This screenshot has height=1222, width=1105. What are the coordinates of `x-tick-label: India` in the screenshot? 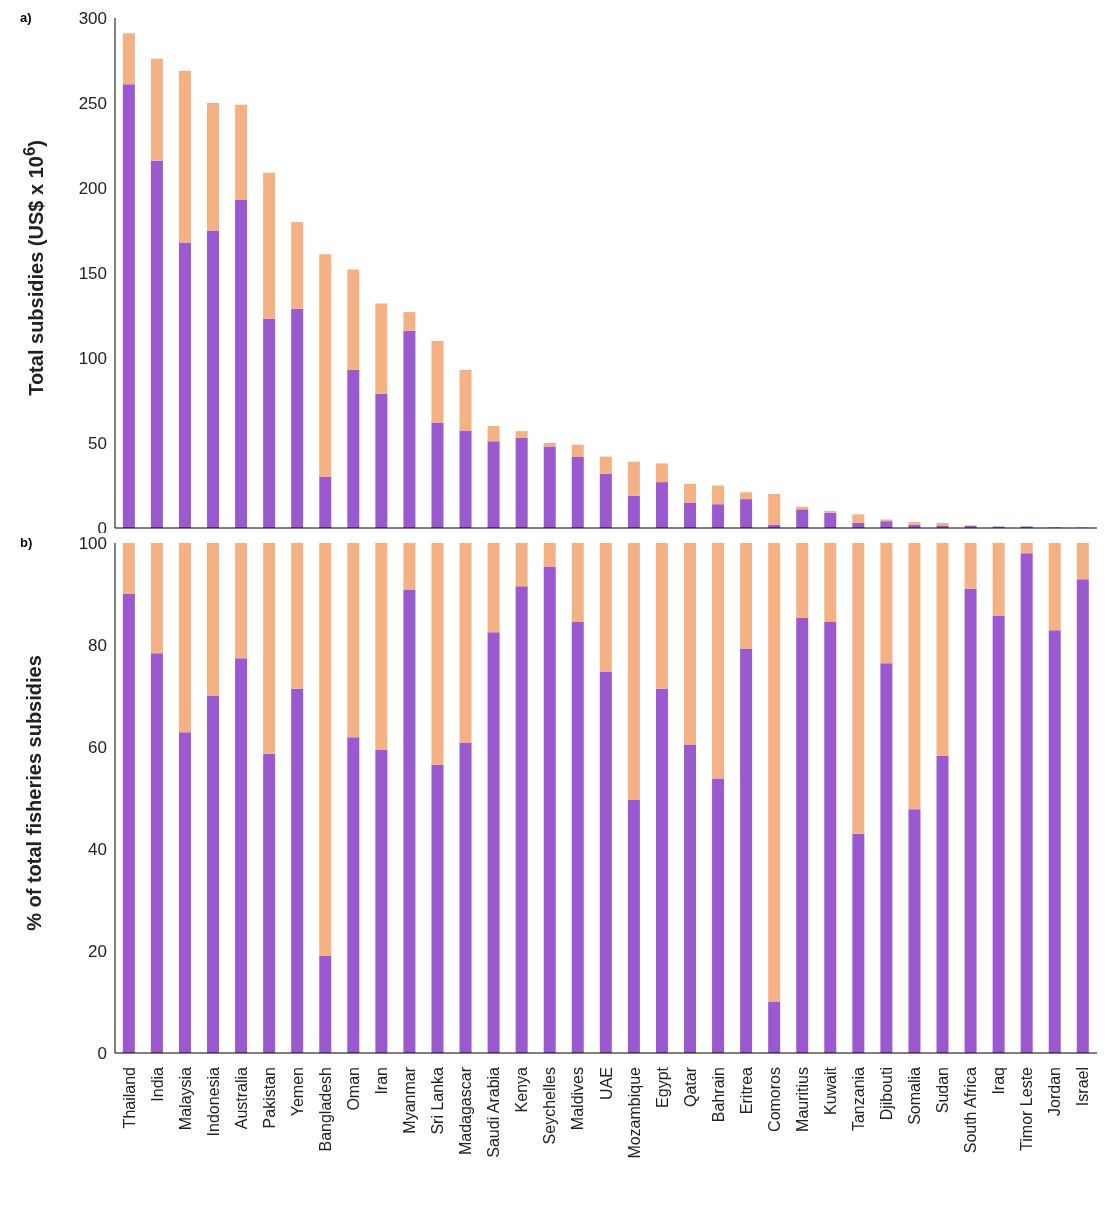 It's located at (157, 1084).